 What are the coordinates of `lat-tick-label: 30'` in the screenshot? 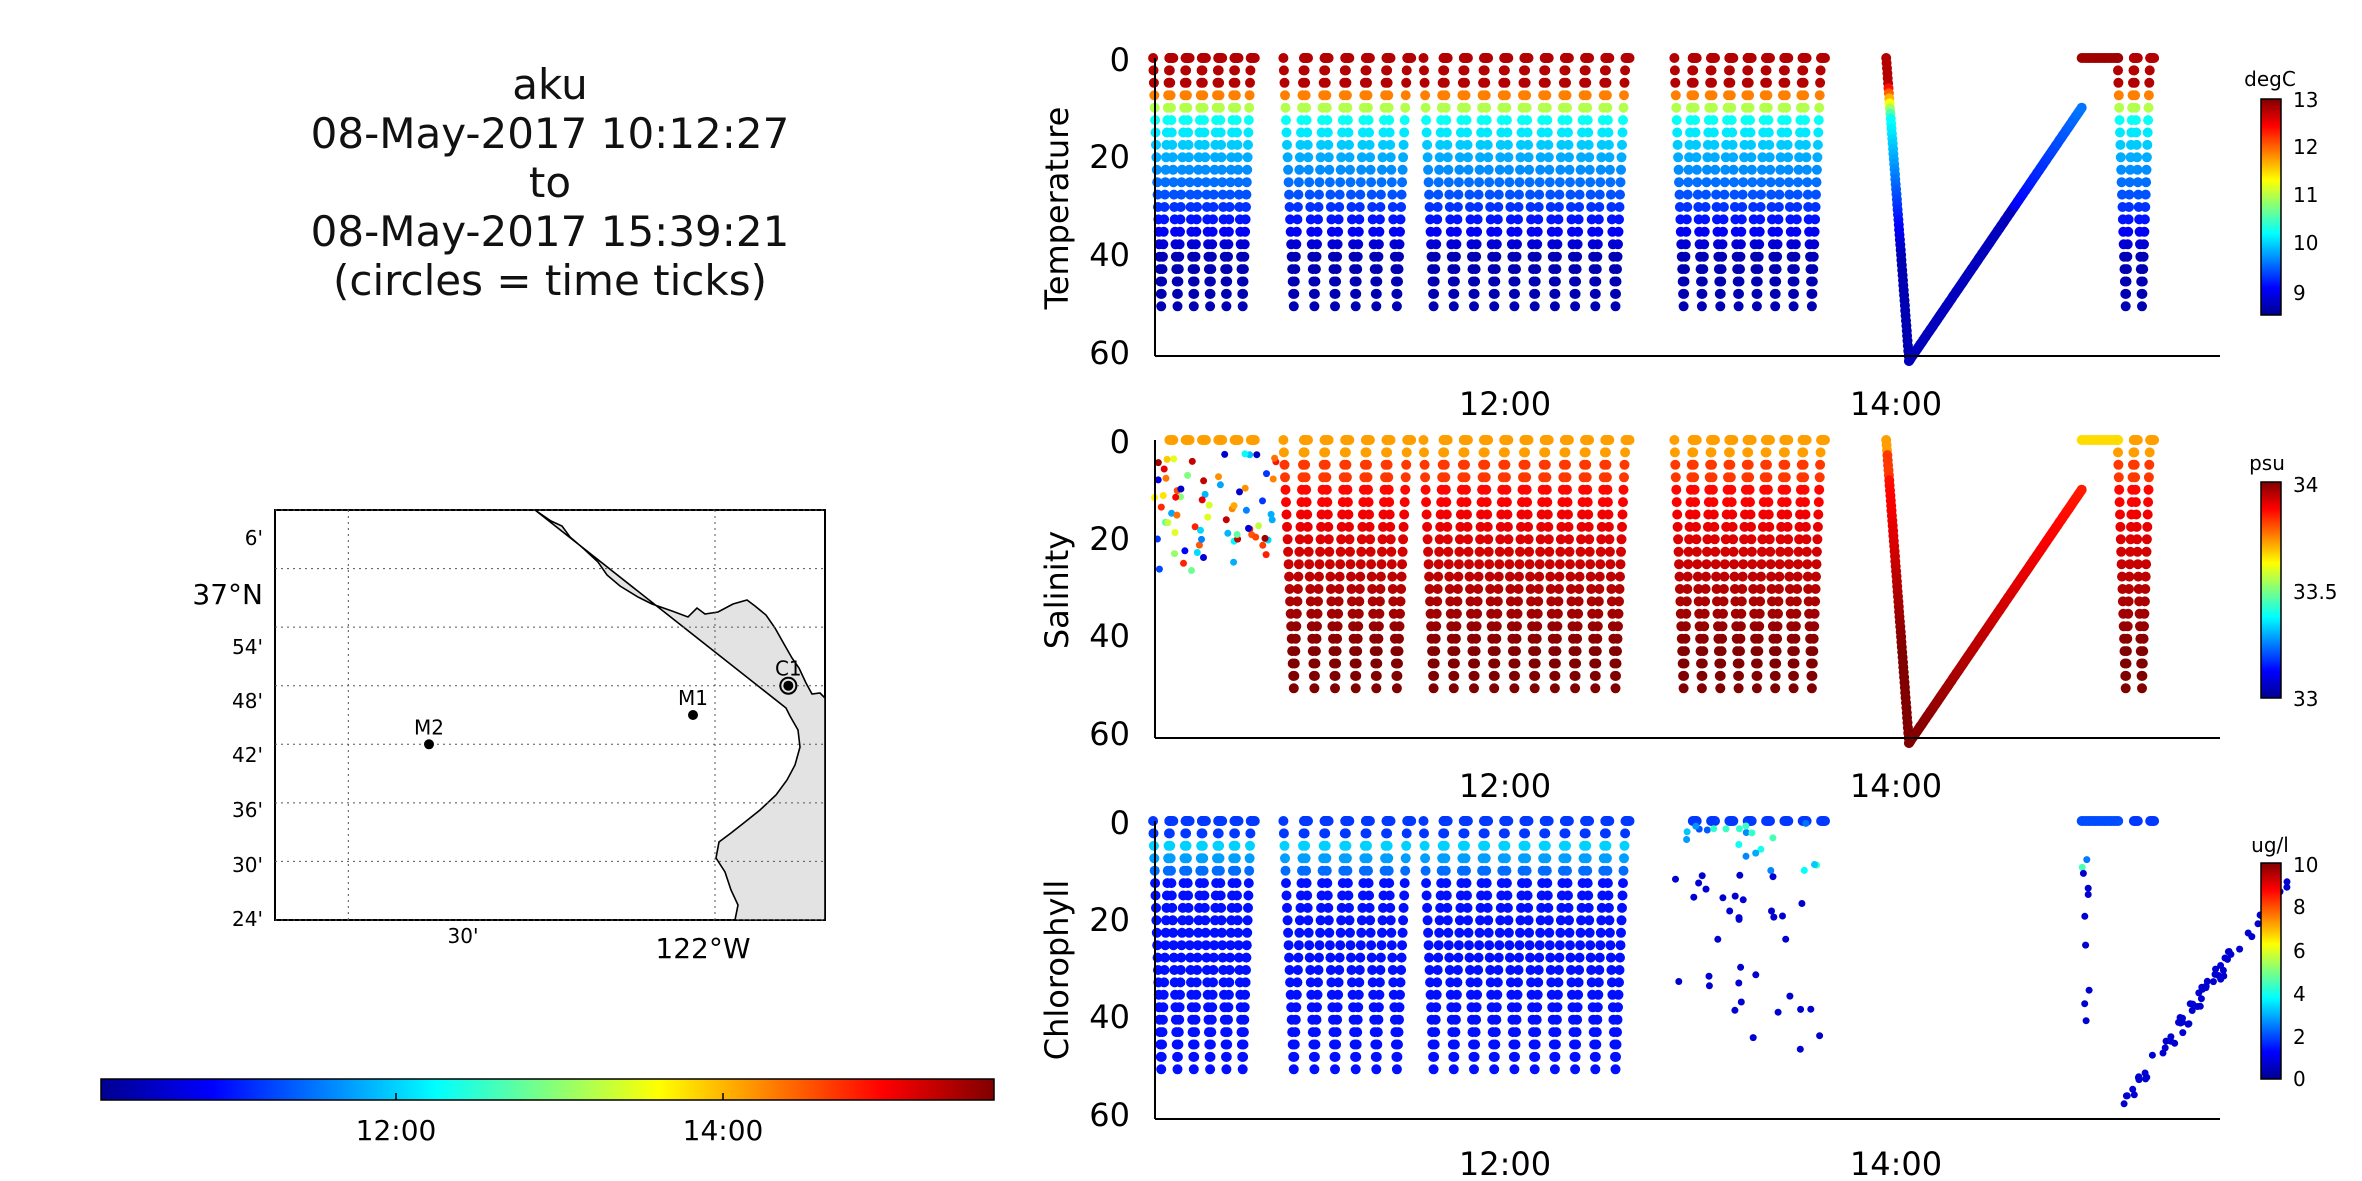 It's located at (247, 865).